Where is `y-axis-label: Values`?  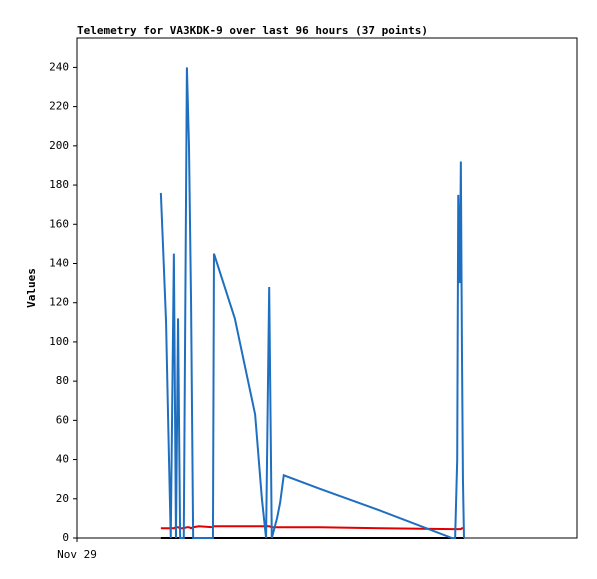
y-axis-label: Values is located at coordinates (31, 288).